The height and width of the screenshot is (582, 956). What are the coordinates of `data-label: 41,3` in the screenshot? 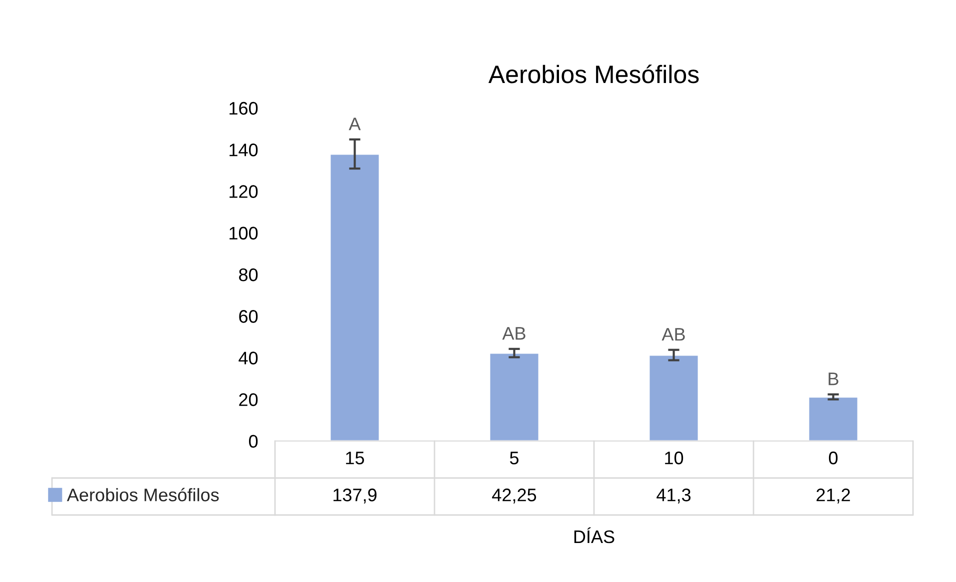 It's located at (673, 496).